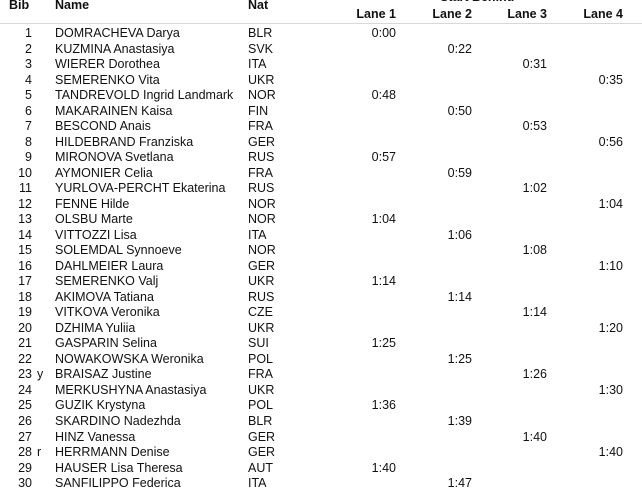 The image size is (642, 492). I want to click on athlete-name: SEMERENKO Vita, so click(107, 79).